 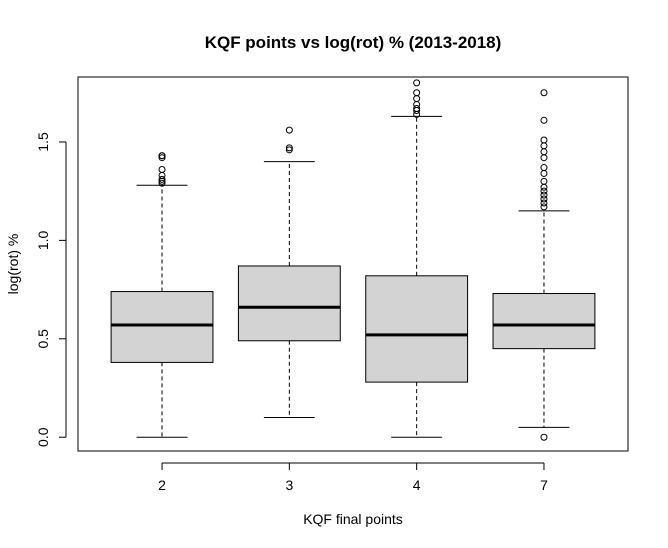 What do you see at coordinates (289, 485) in the screenshot?
I see `x-tick-label: 3` at bounding box center [289, 485].